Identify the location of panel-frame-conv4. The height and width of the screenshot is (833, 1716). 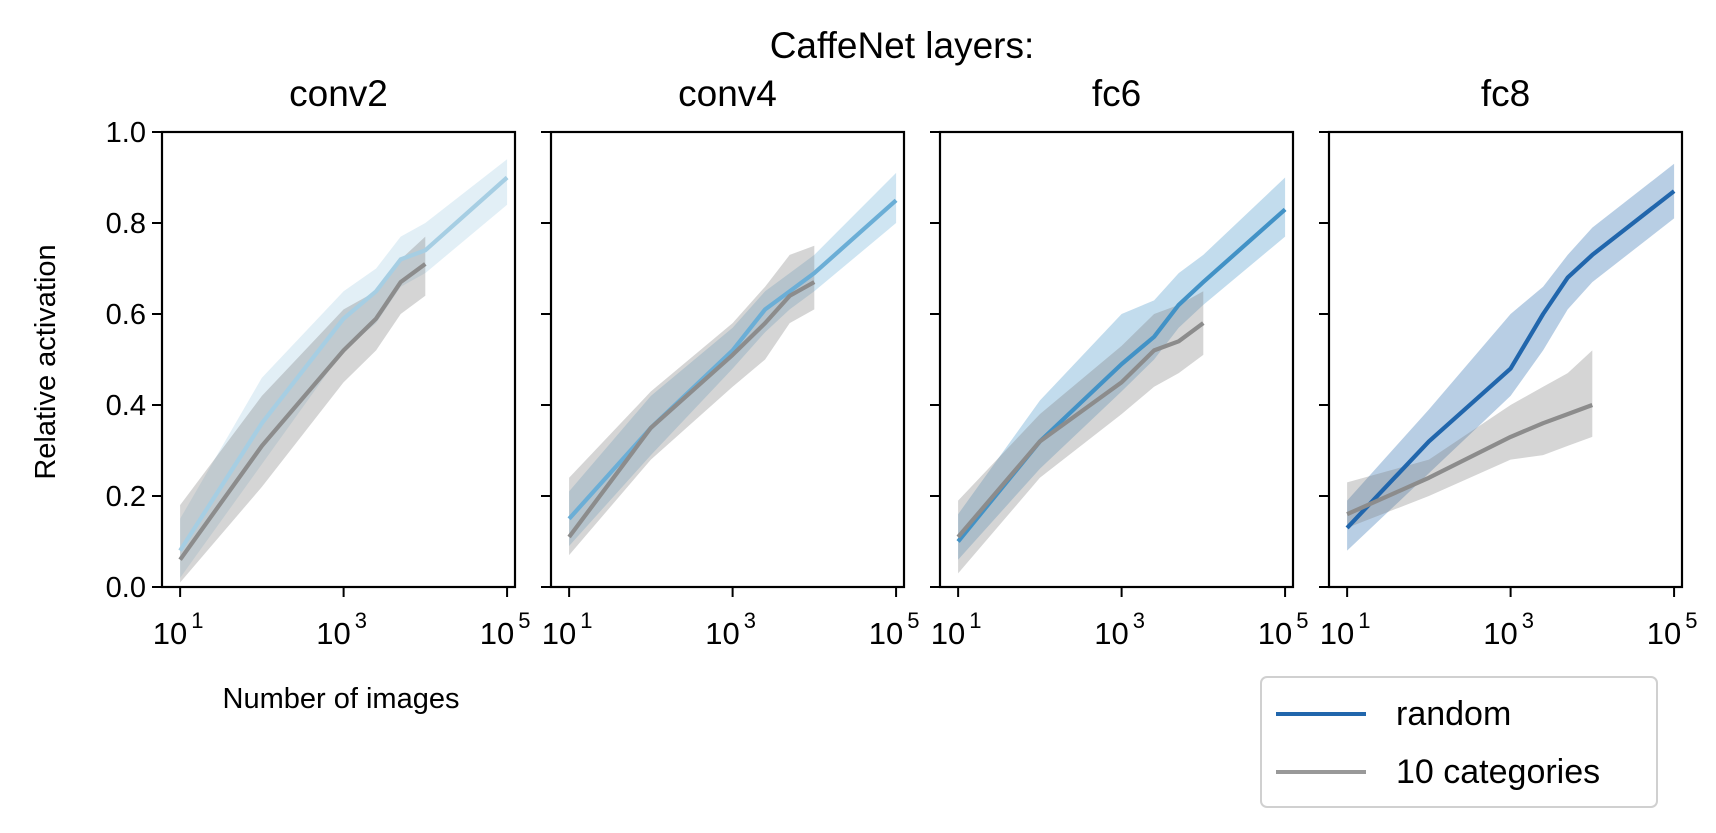
(727, 359).